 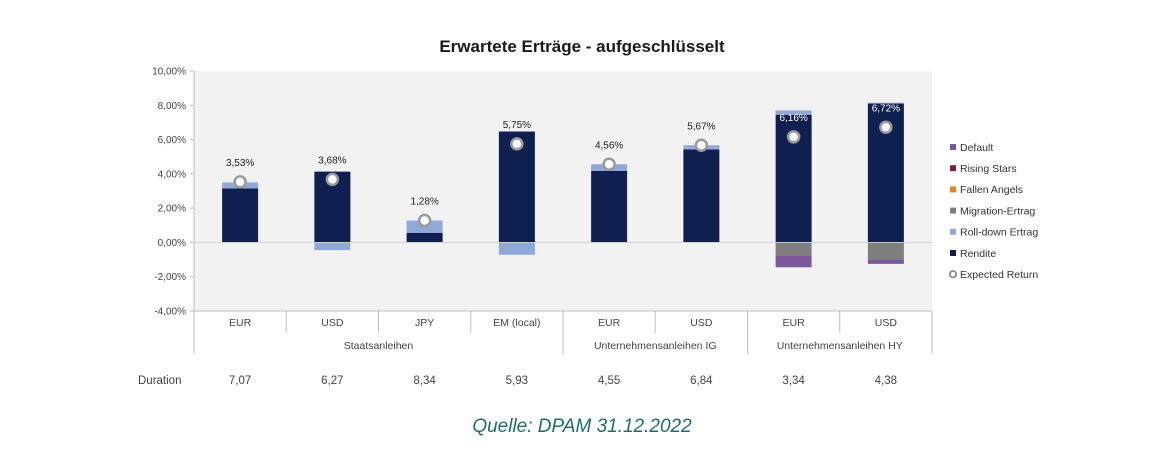 I want to click on source-note: Quelle: DPAM 31.12.2022, so click(x=582, y=426).